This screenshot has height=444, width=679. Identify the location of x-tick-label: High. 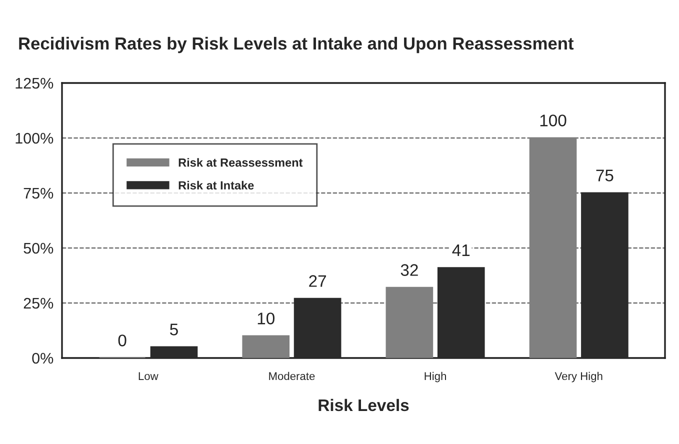
(435, 377).